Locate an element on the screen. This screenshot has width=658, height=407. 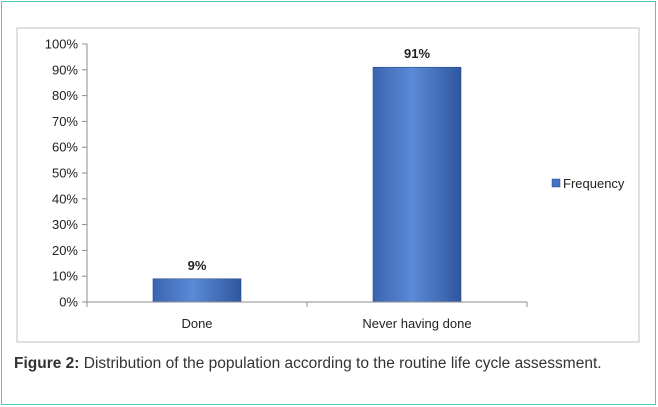
data-label: 9% is located at coordinates (197, 265).